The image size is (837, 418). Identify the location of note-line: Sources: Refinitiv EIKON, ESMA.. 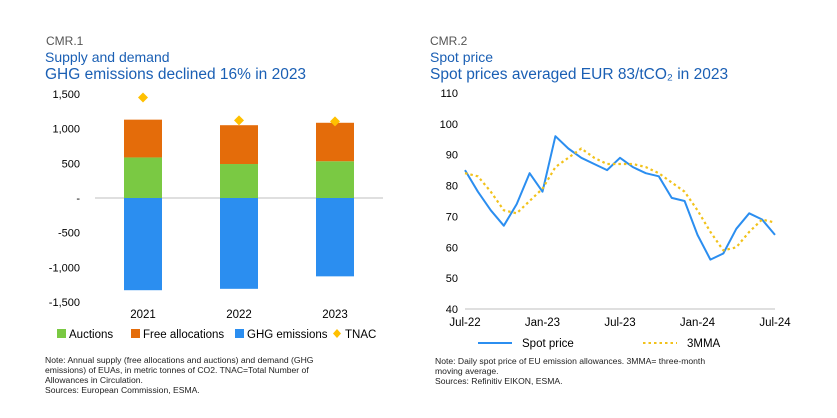
(499, 381).